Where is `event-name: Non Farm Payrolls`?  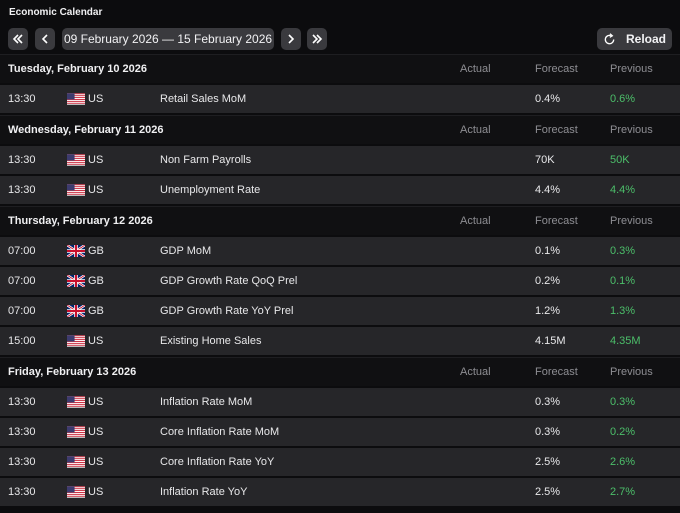 event-name: Non Farm Payrolls is located at coordinates (206, 160).